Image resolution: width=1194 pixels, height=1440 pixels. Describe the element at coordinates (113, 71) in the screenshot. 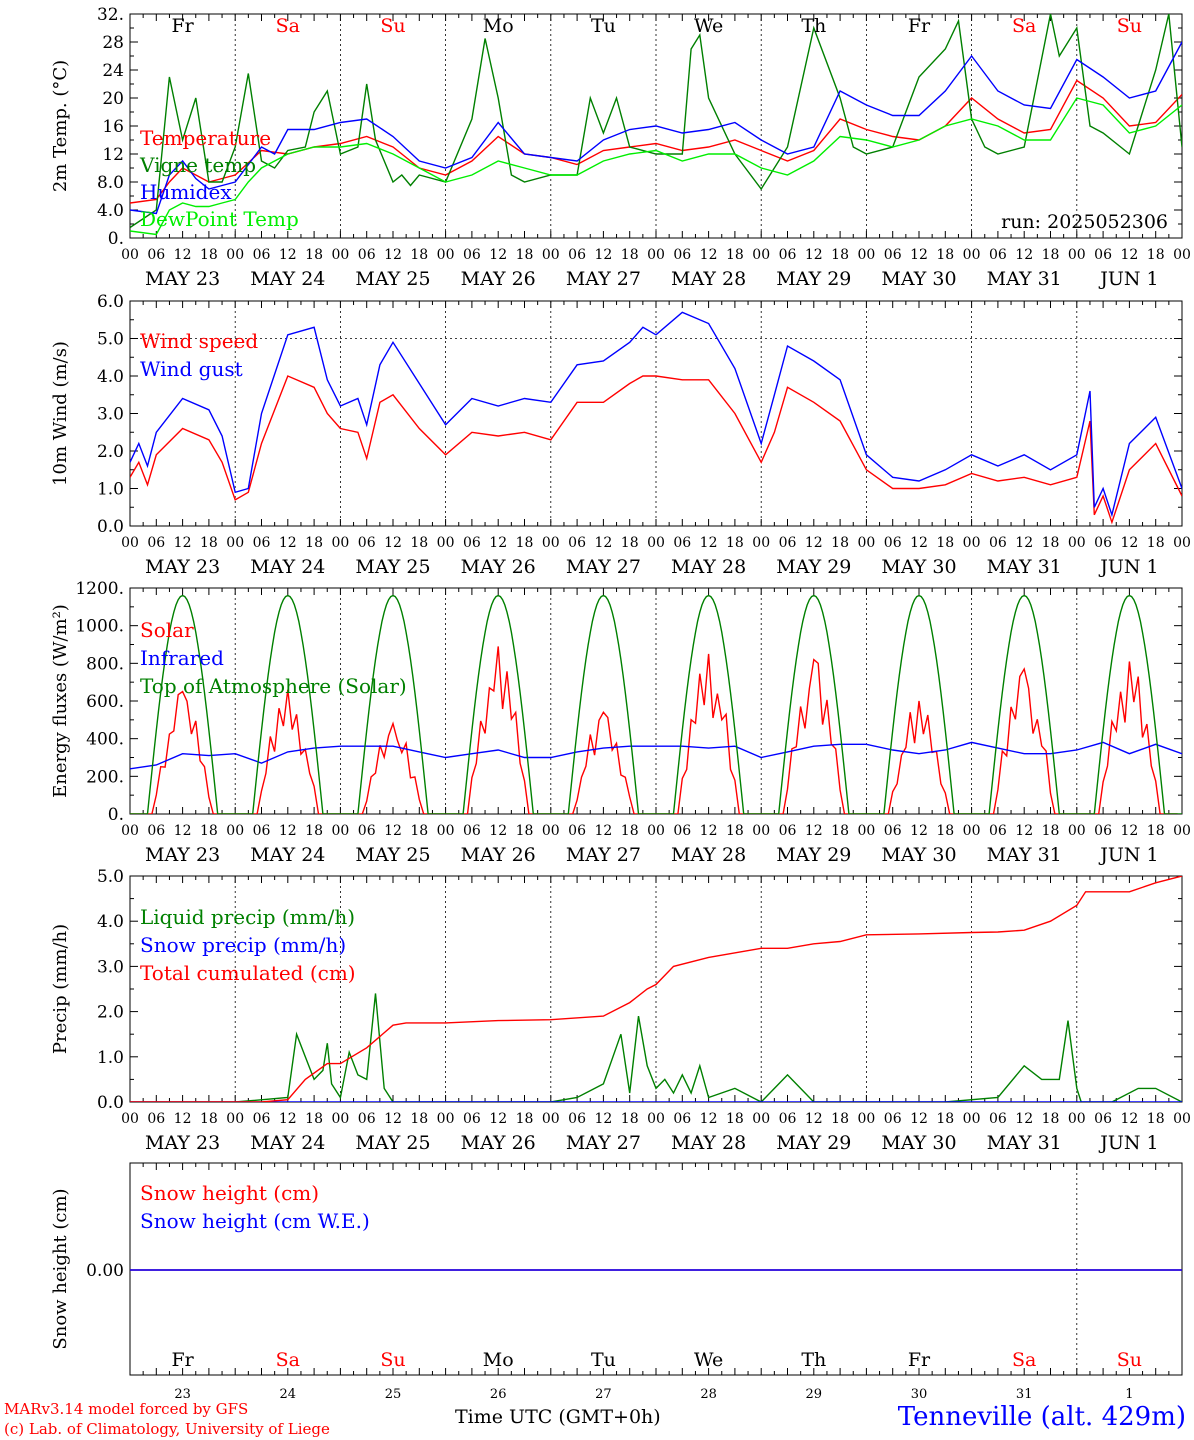

I see `y-tick-label: 24` at that location.